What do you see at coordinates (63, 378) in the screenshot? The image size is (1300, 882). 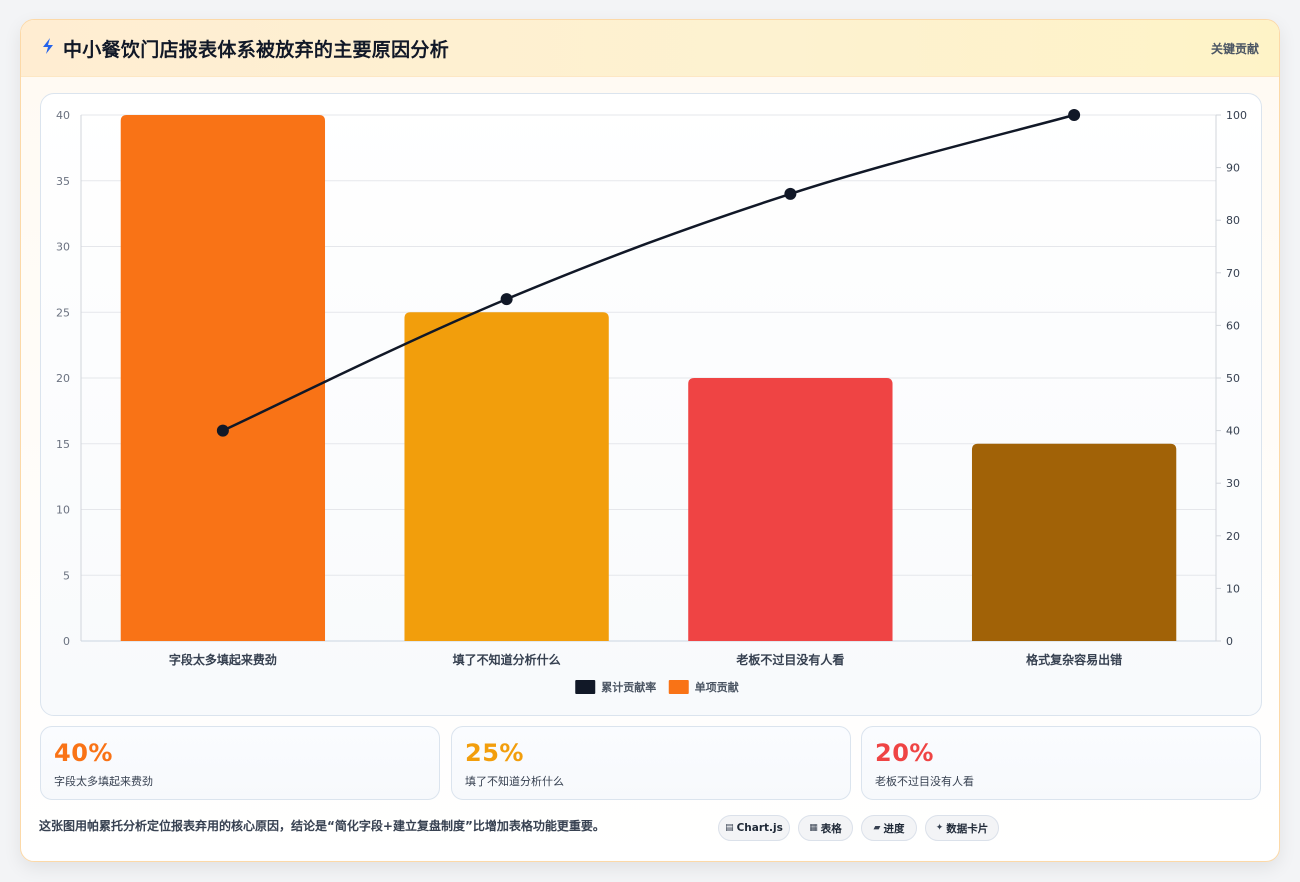 I see `y-tick-label: 20` at bounding box center [63, 378].